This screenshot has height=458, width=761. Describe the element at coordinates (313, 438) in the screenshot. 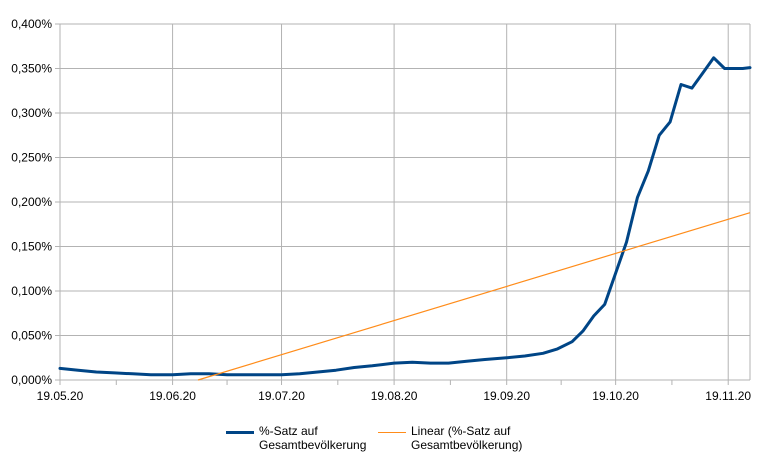

I see `legend-label-series: %-Satz auf Gesamtbevölkerung` at that location.